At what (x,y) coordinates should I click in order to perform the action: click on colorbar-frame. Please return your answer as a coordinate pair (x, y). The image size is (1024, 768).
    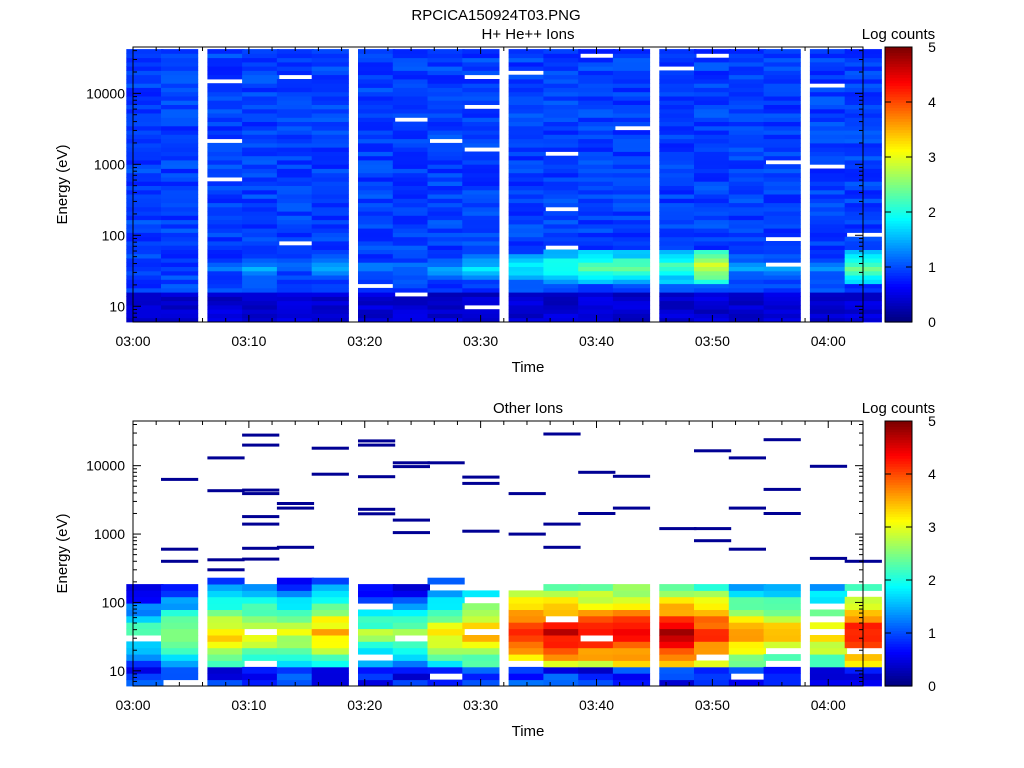
    Looking at the image, I should click on (898, 553).